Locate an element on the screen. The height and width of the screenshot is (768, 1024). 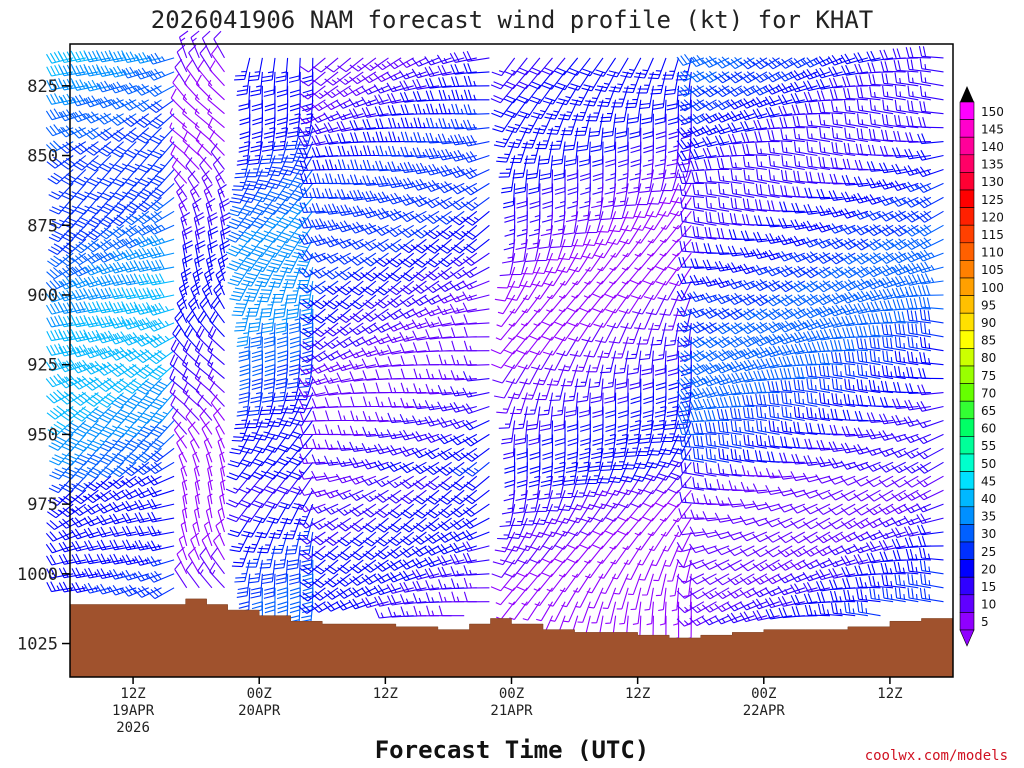
x-tick-label: 00Z is located at coordinates (259, 694).